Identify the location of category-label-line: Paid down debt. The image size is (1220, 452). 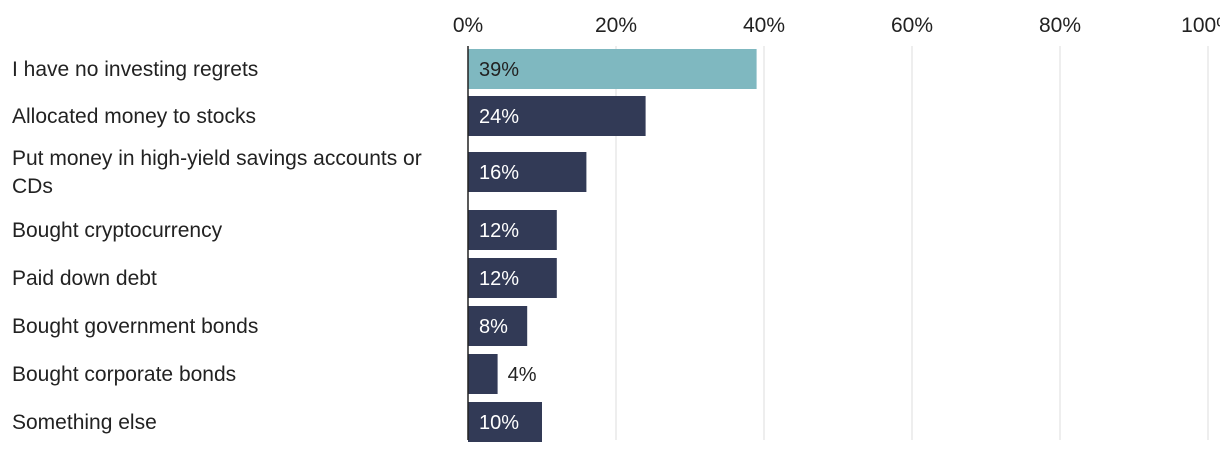
(84, 278).